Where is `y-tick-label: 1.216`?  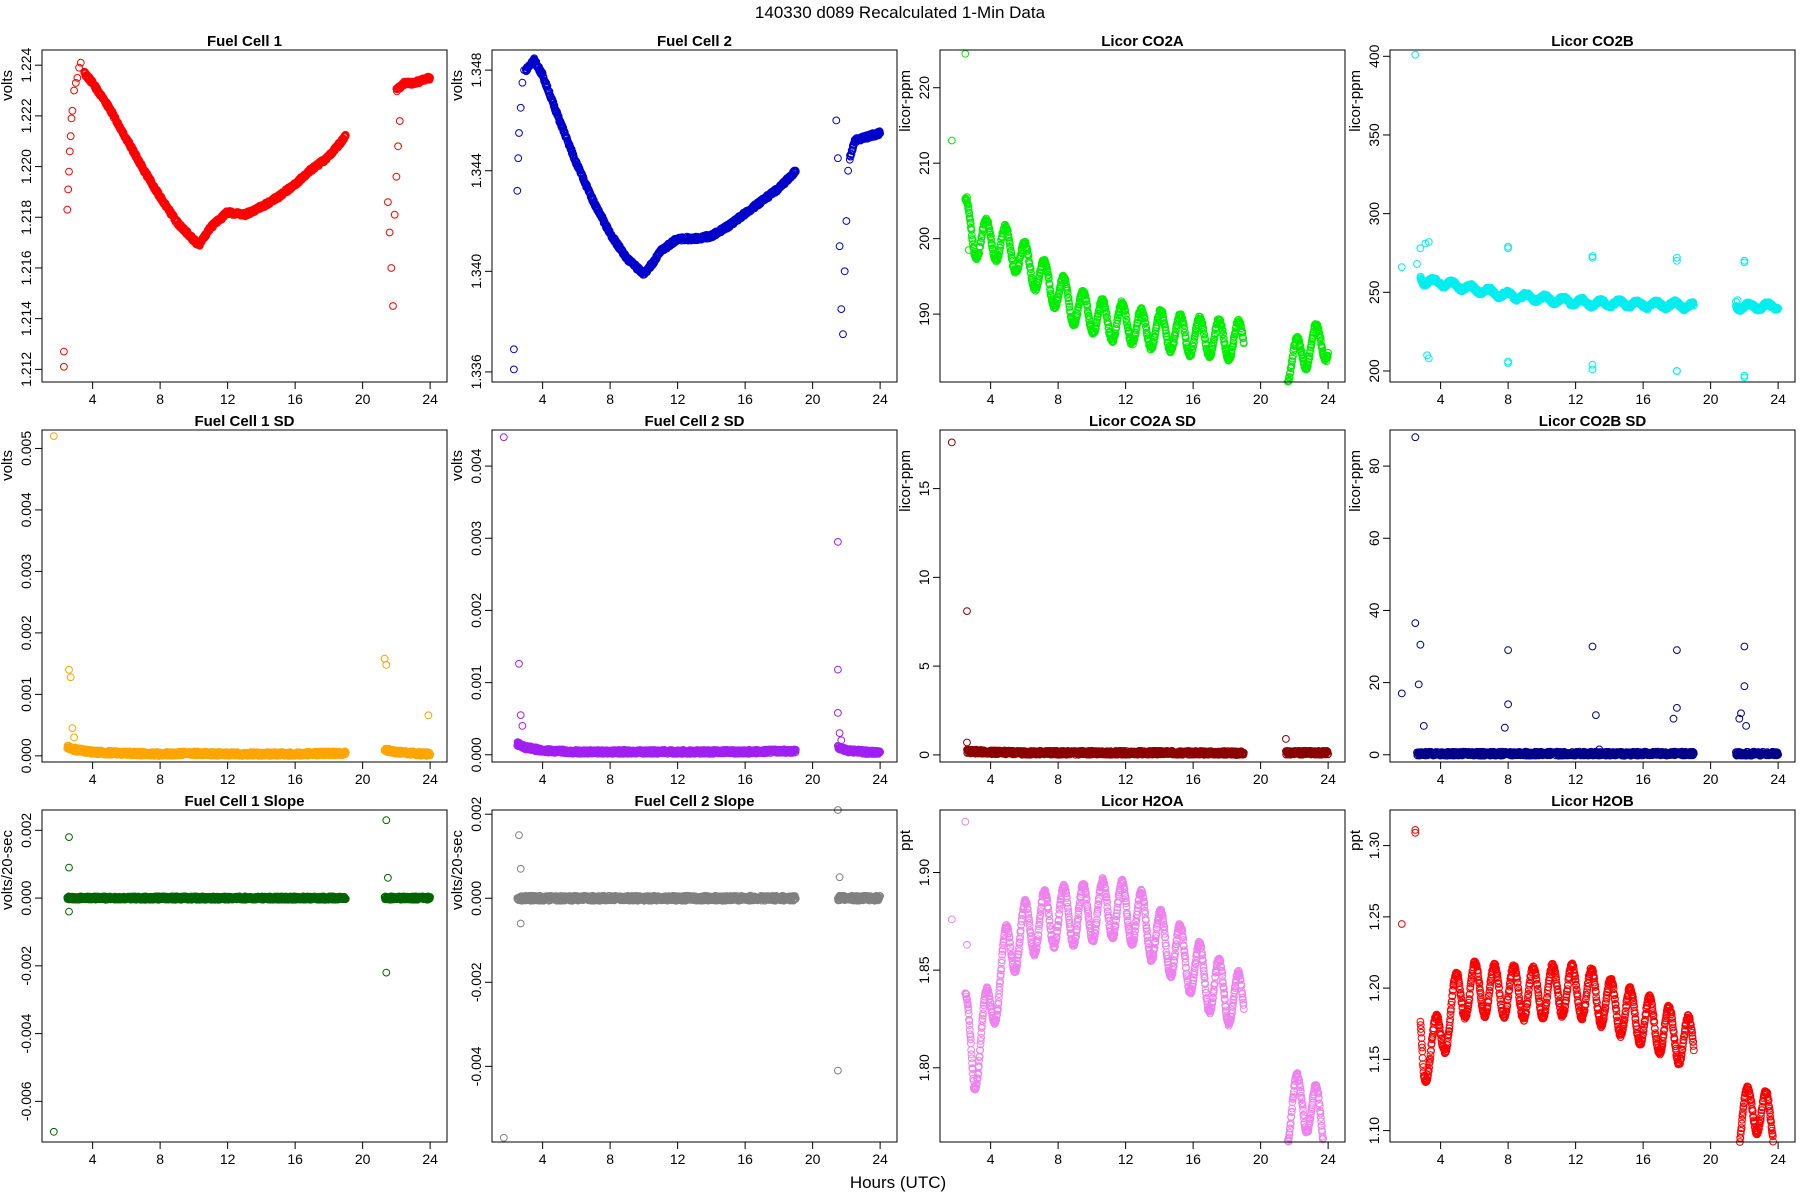 y-tick-label: 1.216 is located at coordinates (26, 267).